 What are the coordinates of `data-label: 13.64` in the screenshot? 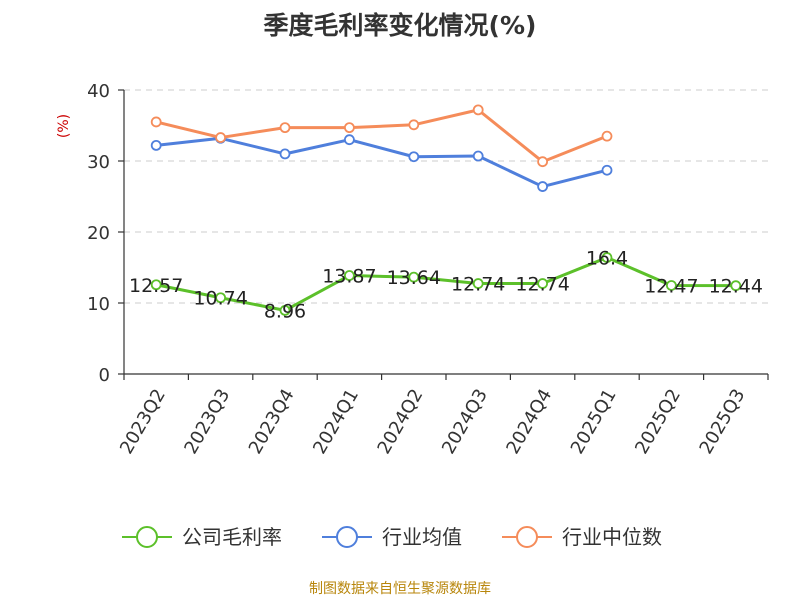 It's located at (414, 278).